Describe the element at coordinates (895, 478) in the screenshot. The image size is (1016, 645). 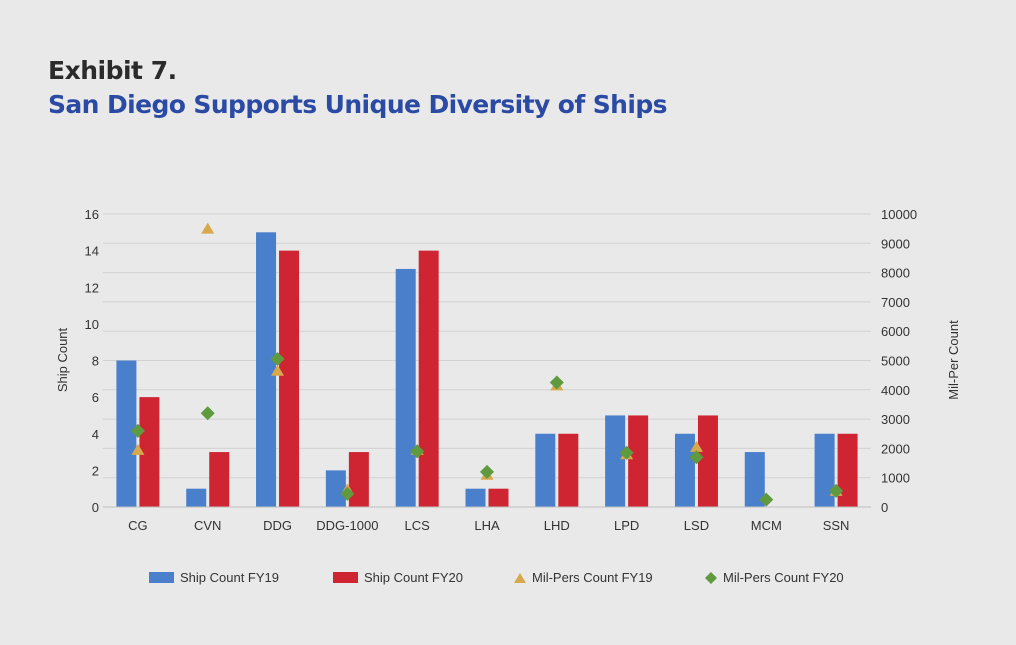
I see `y2-tick-label: 1000` at that location.